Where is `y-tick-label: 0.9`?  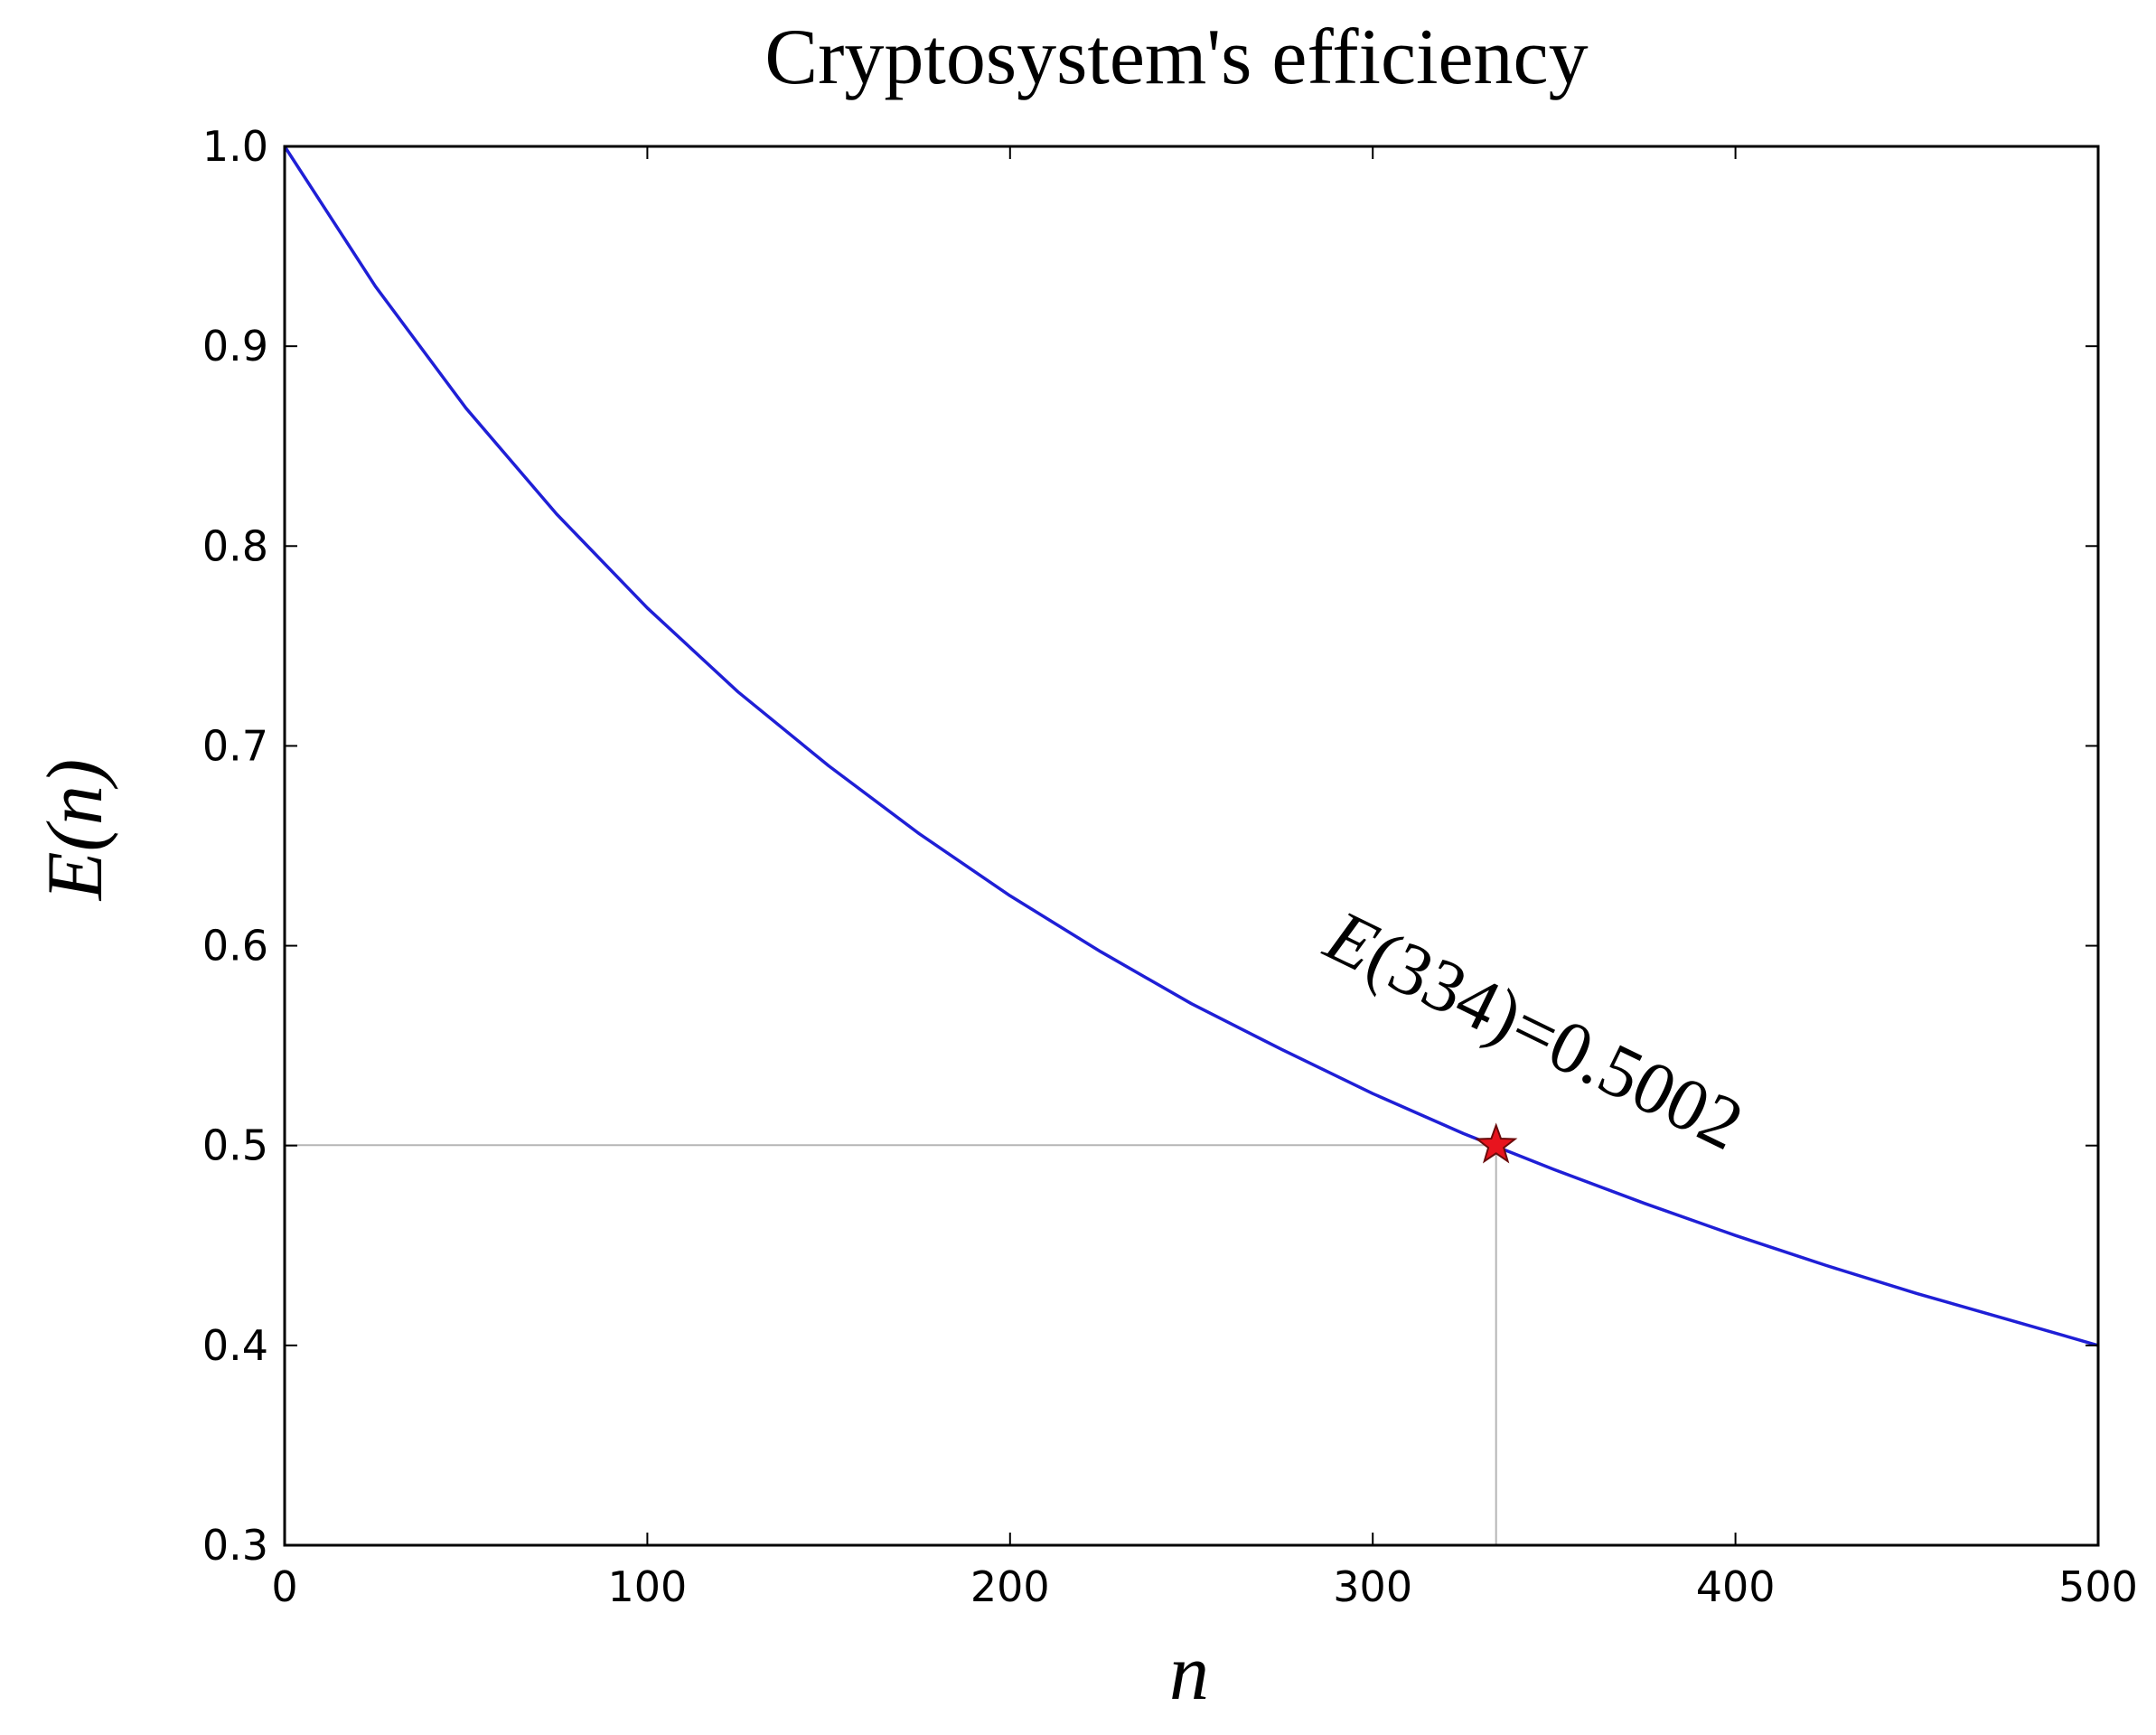 y-tick-label: 0.9 is located at coordinates (235, 346).